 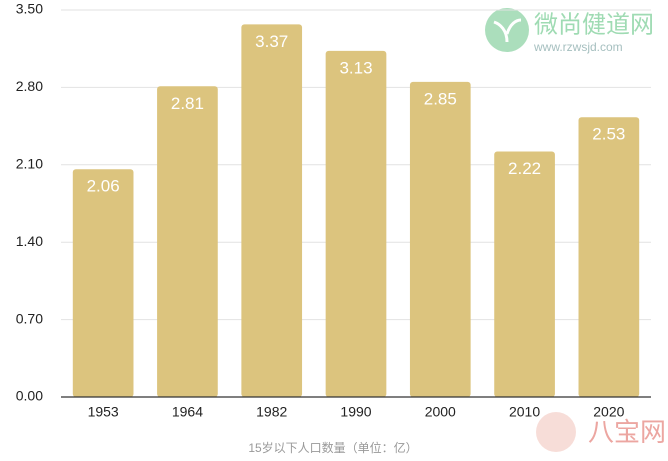 I want to click on x-tick-label: 2010, so click(x=524, y=412).